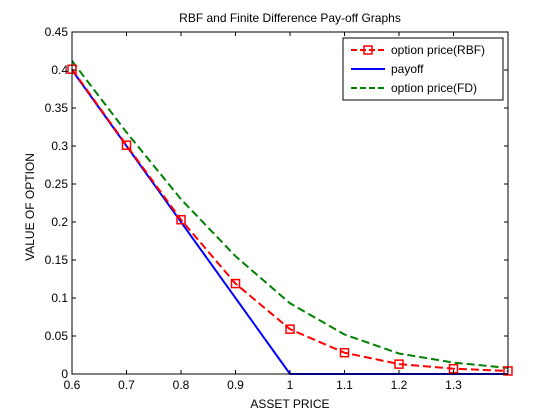 Image resolution: width=560 pixels, height=420 pixels. What do you see at coordinates (57, 336) in the screenshot?
I see `y-tick-label: 0.05` at bounding box center [57, 336].